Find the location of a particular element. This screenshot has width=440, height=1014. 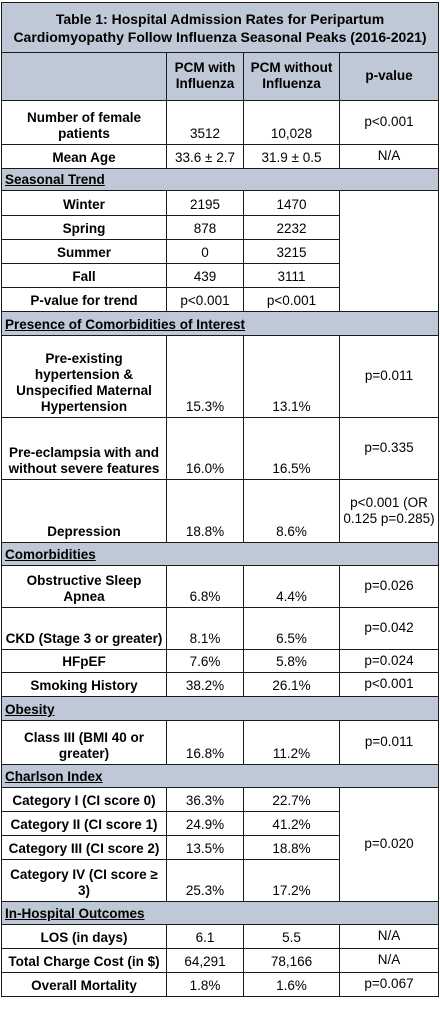

cell-without: 1.6% is located at coordinates (291, 984).